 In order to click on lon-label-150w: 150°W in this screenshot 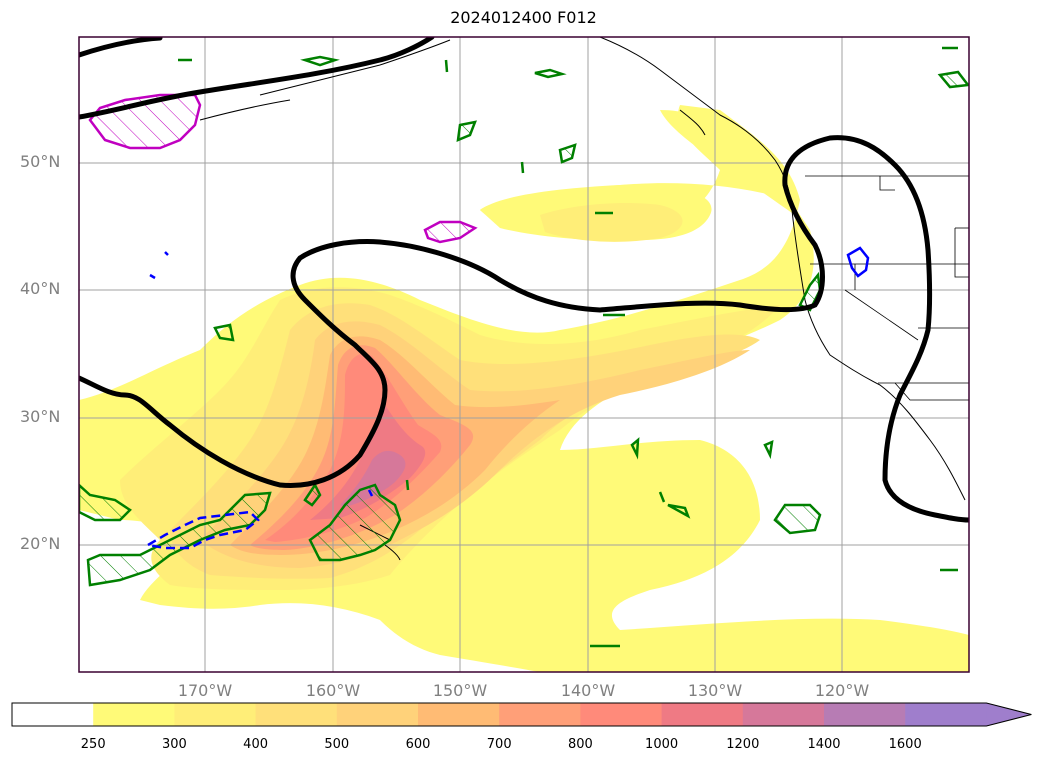, I will do `click(460, 690)`.